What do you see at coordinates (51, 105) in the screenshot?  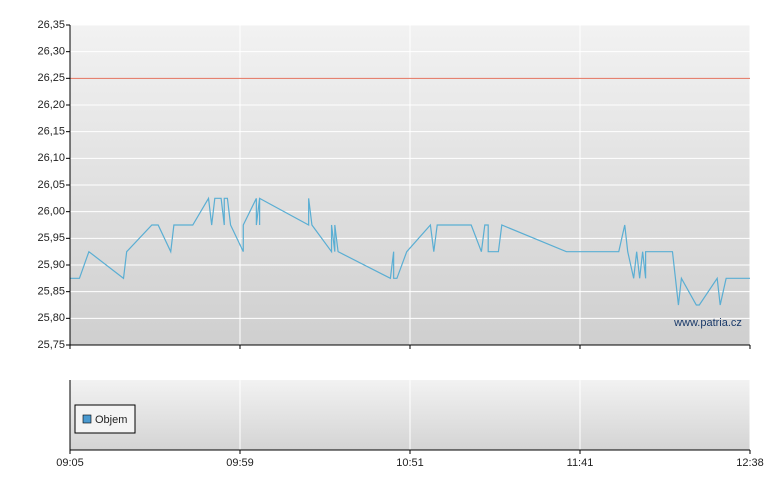 I see `y-tick-label: 26,20` at bounding box center [51, 105].